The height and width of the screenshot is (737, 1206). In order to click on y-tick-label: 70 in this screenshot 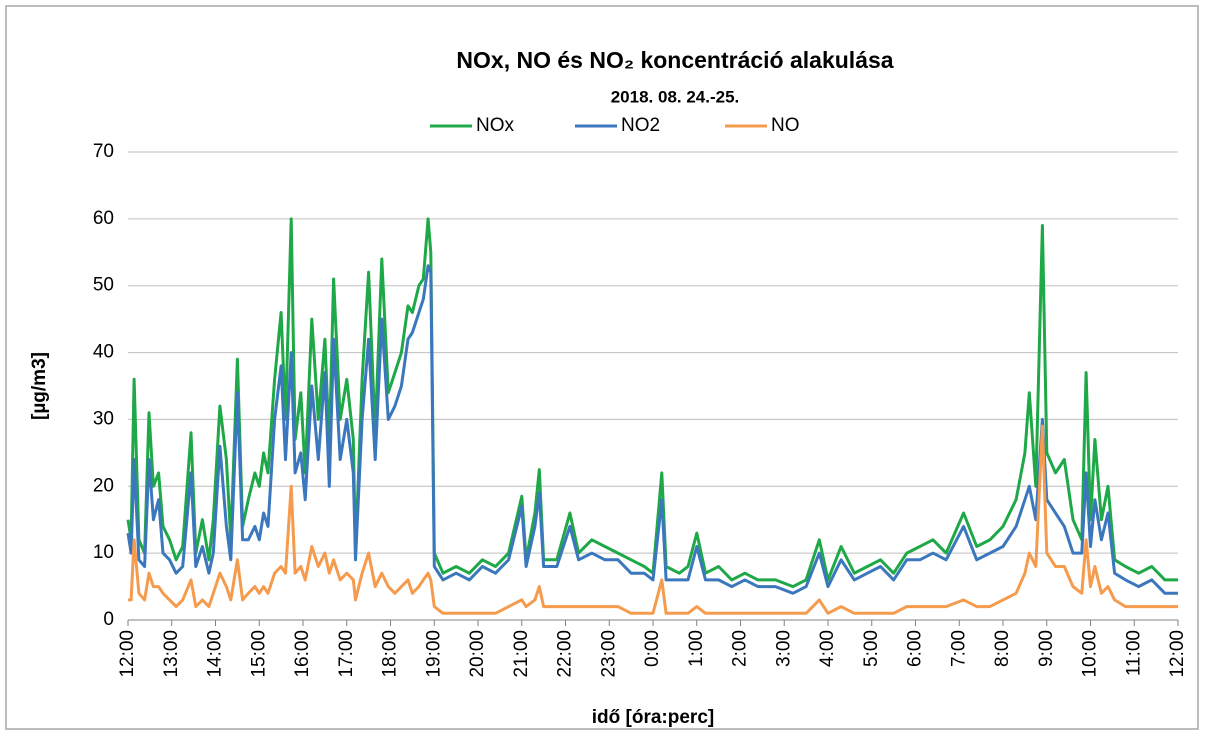, I will do `click(103, 151)`.